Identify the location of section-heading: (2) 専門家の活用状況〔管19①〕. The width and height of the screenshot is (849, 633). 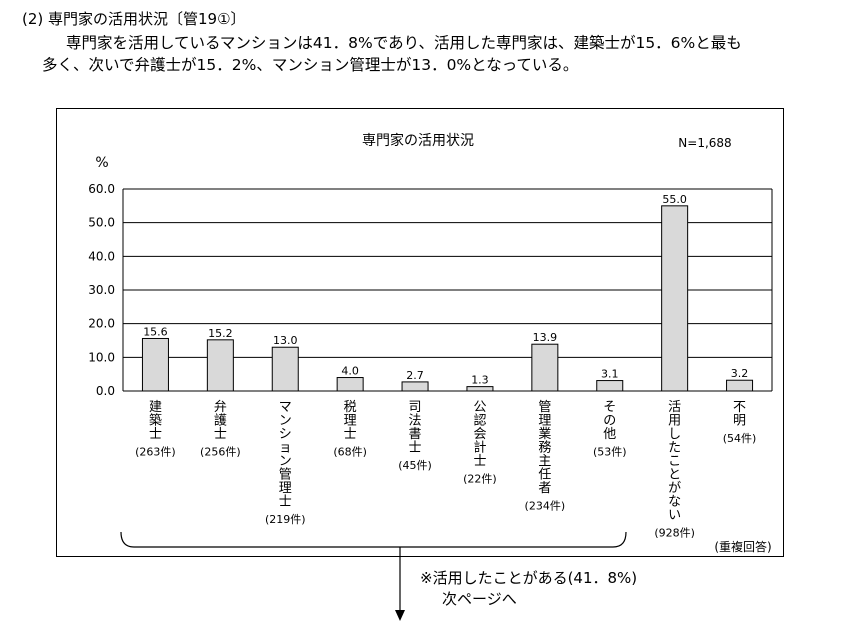
(134, 19).